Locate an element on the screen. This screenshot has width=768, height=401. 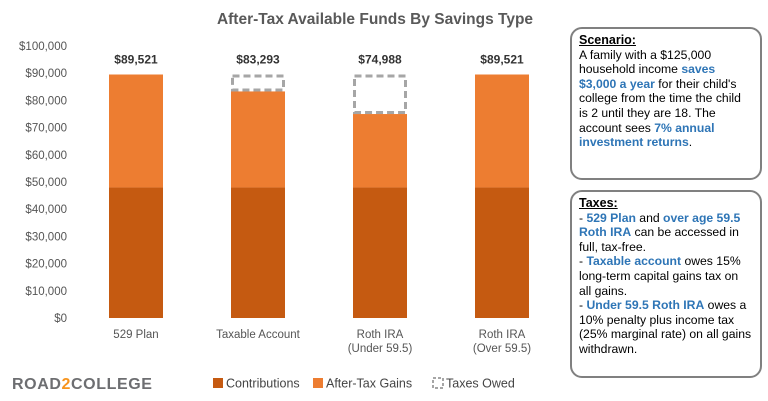
scenario-highlight-savings: saves $3,000 a year is located at coordinates (647, 76).